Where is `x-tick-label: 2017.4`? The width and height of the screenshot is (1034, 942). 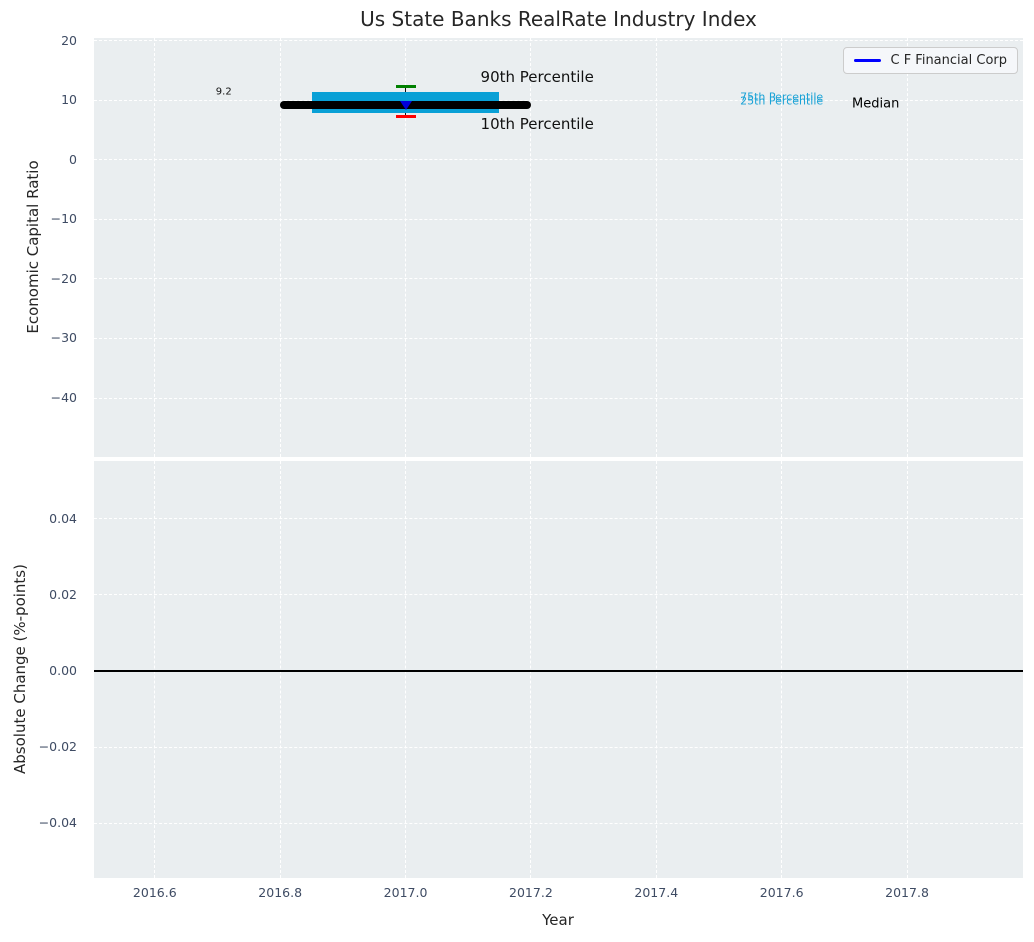 x-tick-label: 2017.4 is located at coordinates (656, 892).